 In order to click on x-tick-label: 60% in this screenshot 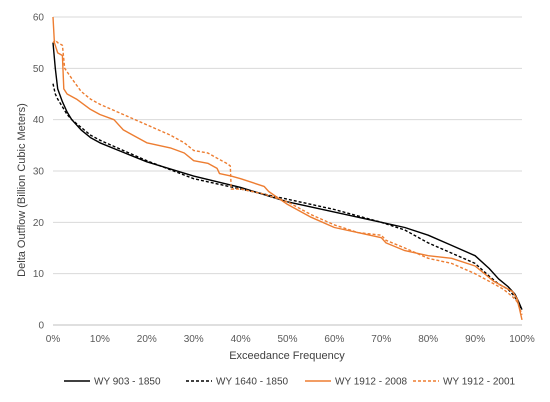, I will do `click(334, 339)`.